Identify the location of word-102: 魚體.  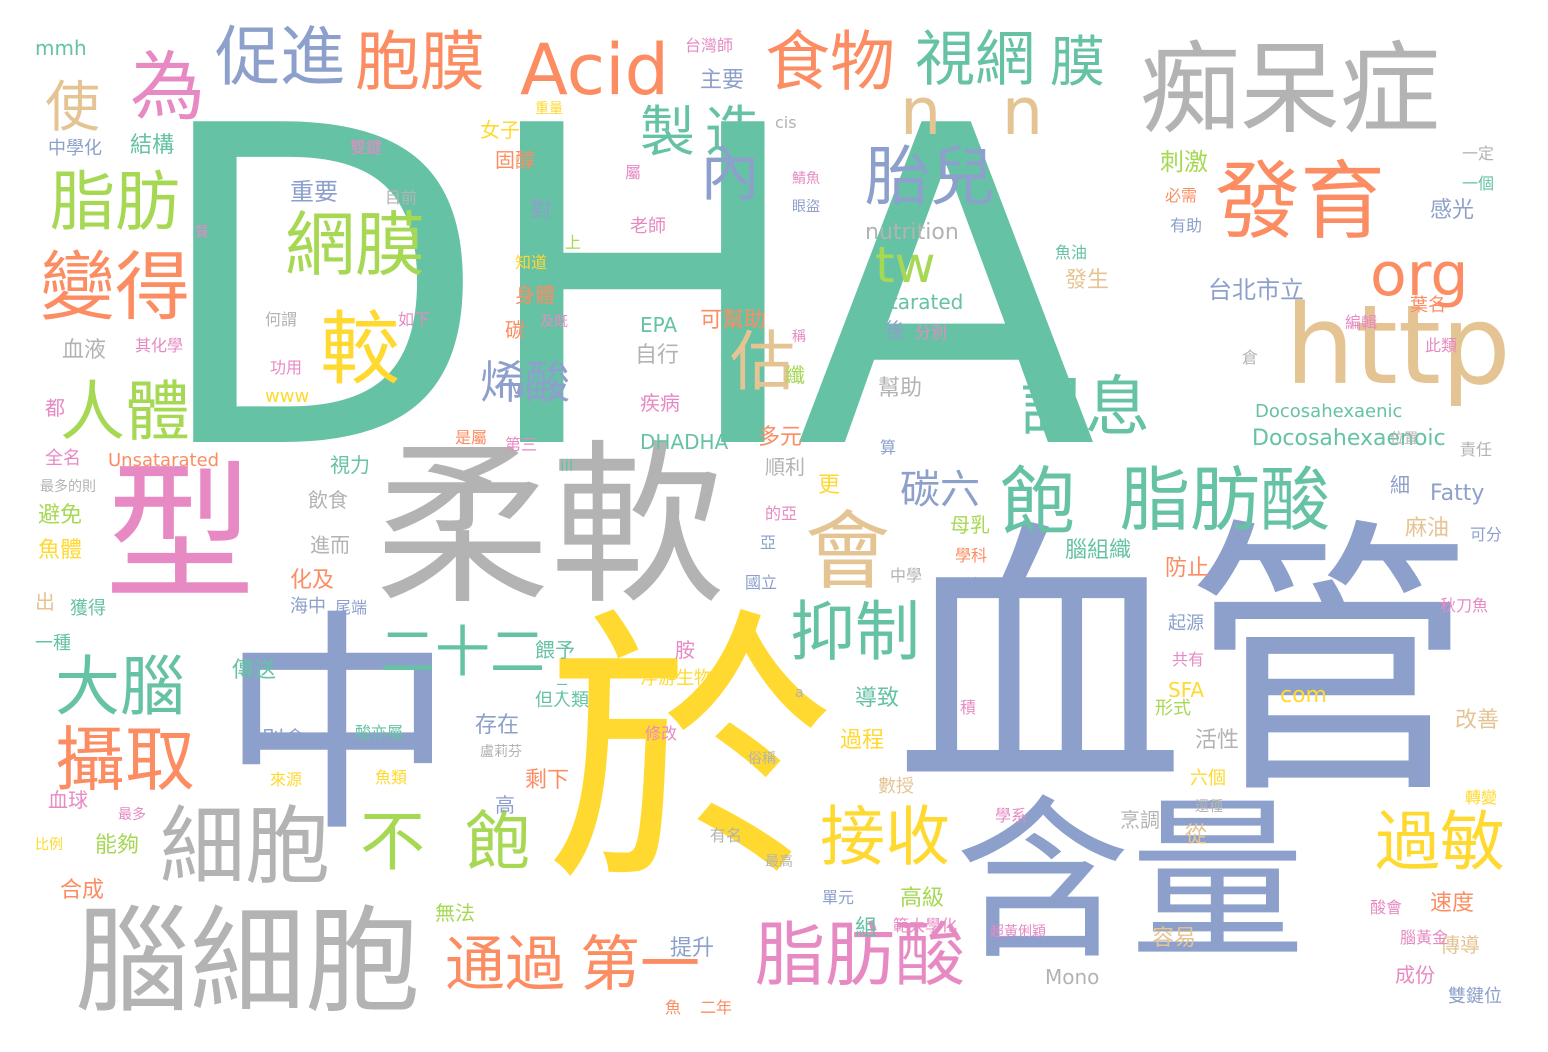
(60, 550).